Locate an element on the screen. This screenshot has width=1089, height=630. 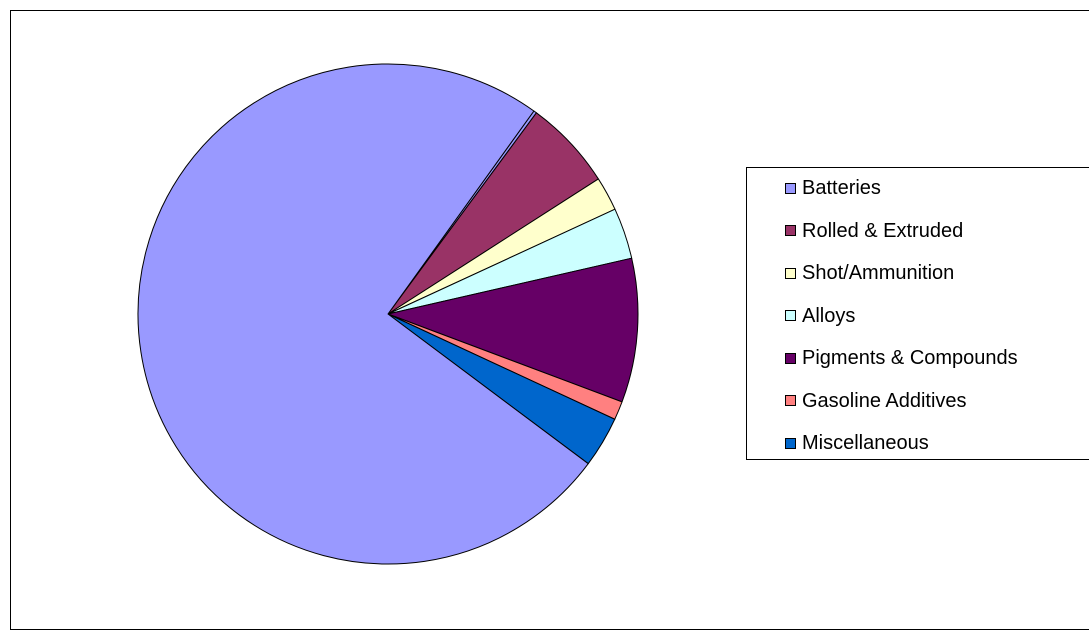
legend-item-shot-ammunition: Shot/Ammunition is located at coordinates (869, 273).